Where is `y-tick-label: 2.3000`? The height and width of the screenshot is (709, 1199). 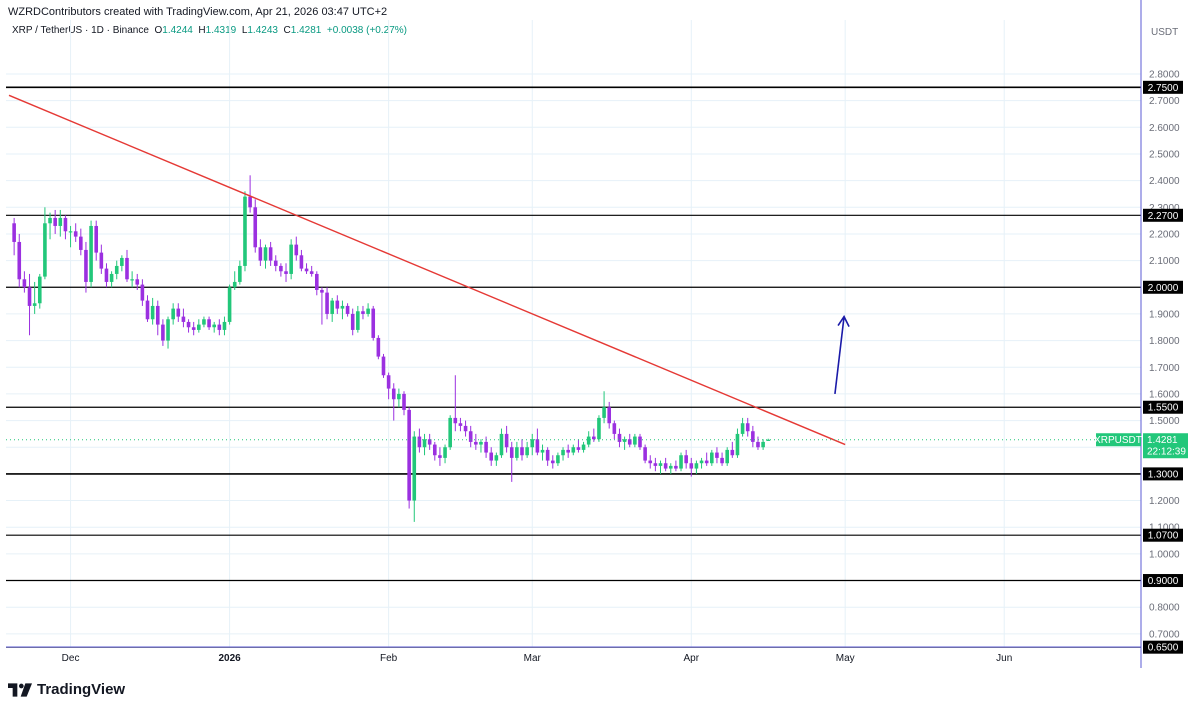
y-tick-label: 2.3000 is located at coordinates (1164, 208).